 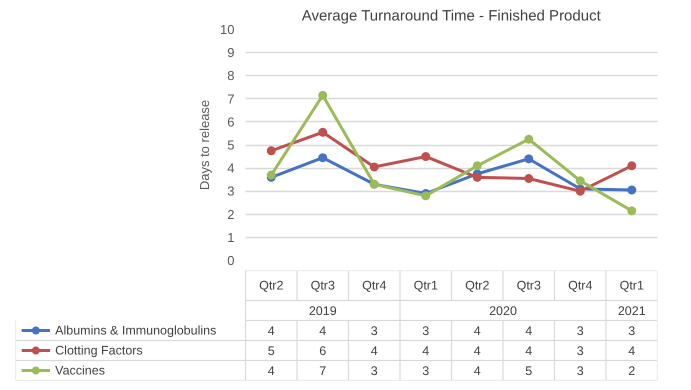 What do you see at coordinates (322, 311) in the screenshot?
I see `text: 2019` at bounding box center [322, 311].